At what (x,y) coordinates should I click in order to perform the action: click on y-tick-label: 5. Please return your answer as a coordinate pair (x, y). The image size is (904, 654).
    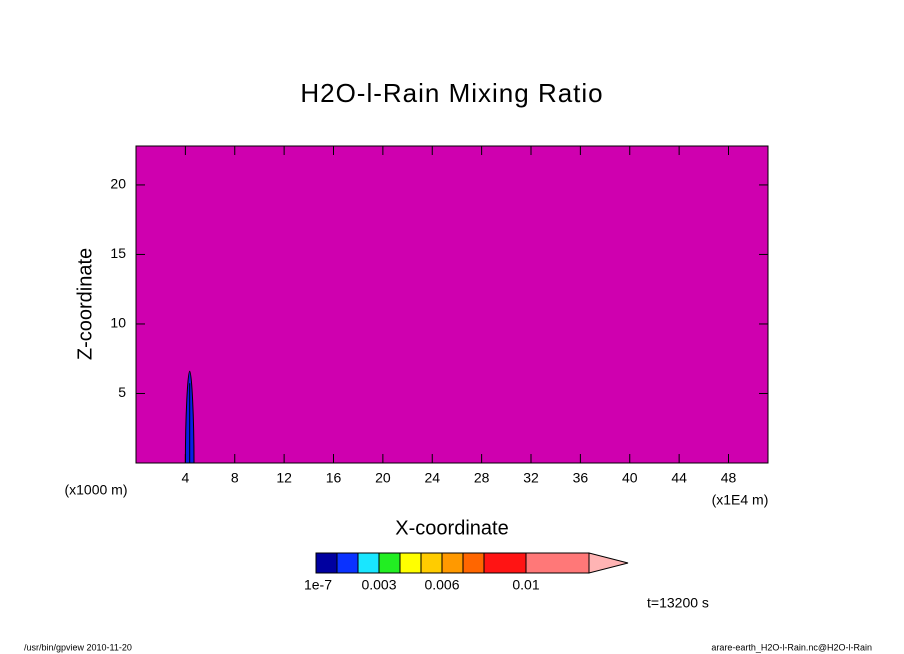
    Looking at the image, I should click on (122, 392).